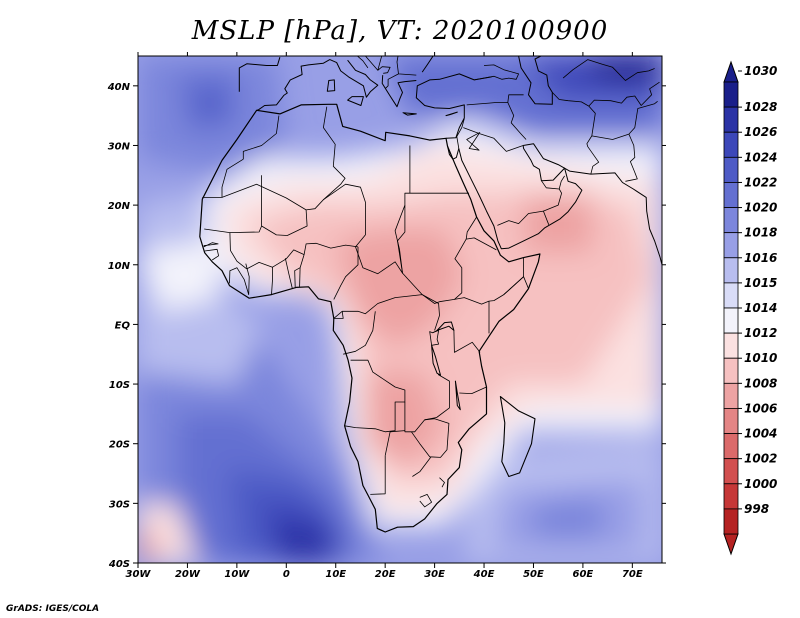 The width and height of the screenshot is (800, 618). What do you see at coordinates (760, 283) in the screenshot?
I see `colorbar-label: 1015` at bounding box center [760, 283].